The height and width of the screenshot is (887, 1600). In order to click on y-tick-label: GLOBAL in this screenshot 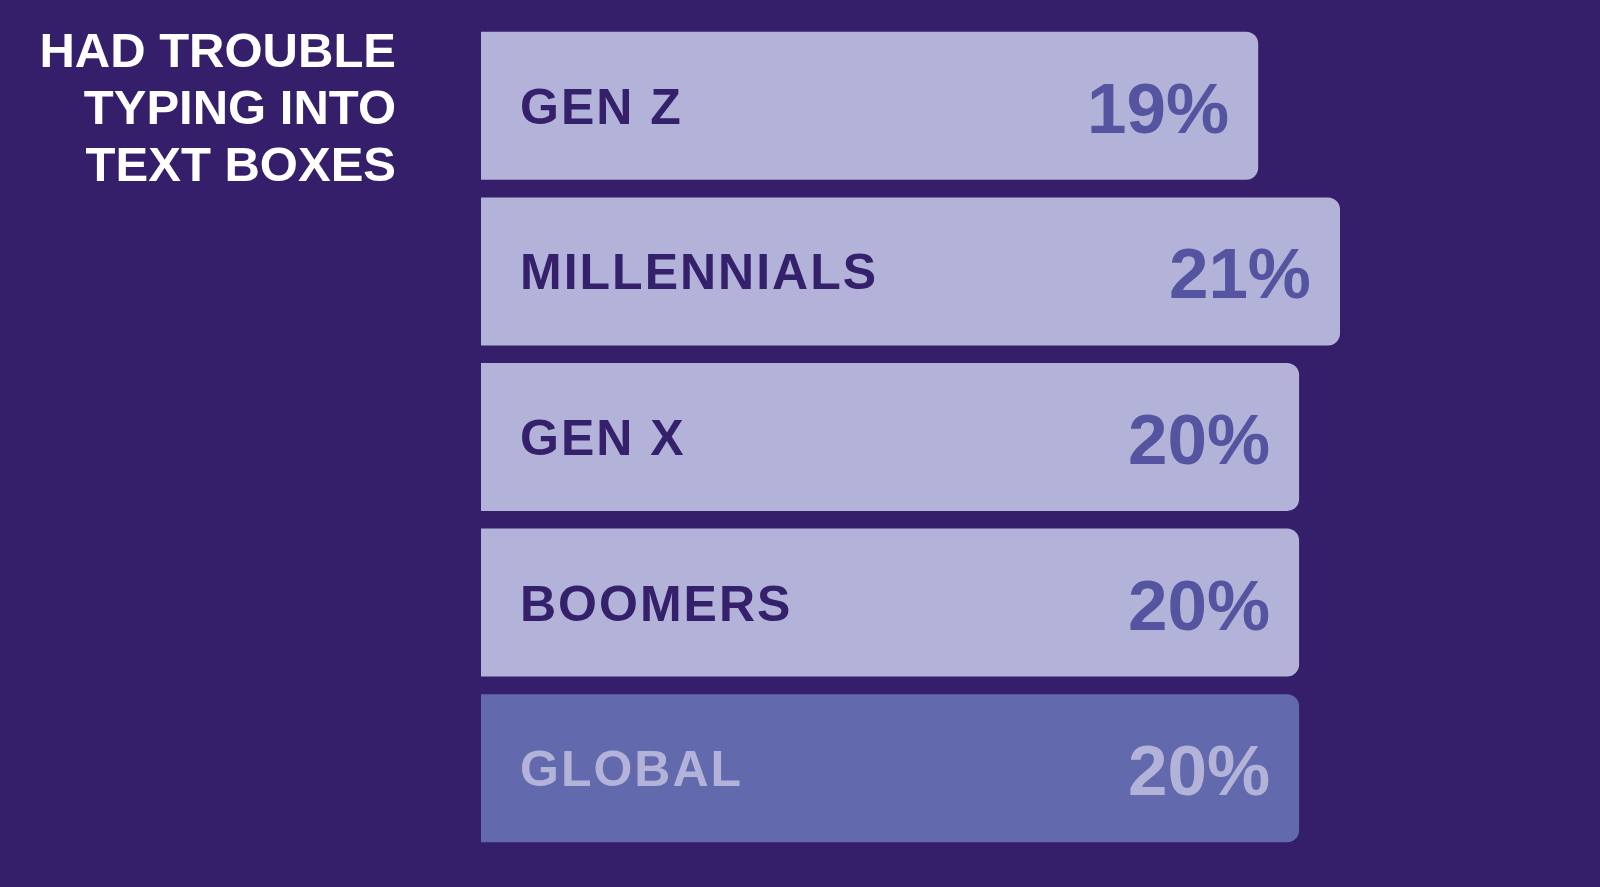, I will do `click(632, 769)`.